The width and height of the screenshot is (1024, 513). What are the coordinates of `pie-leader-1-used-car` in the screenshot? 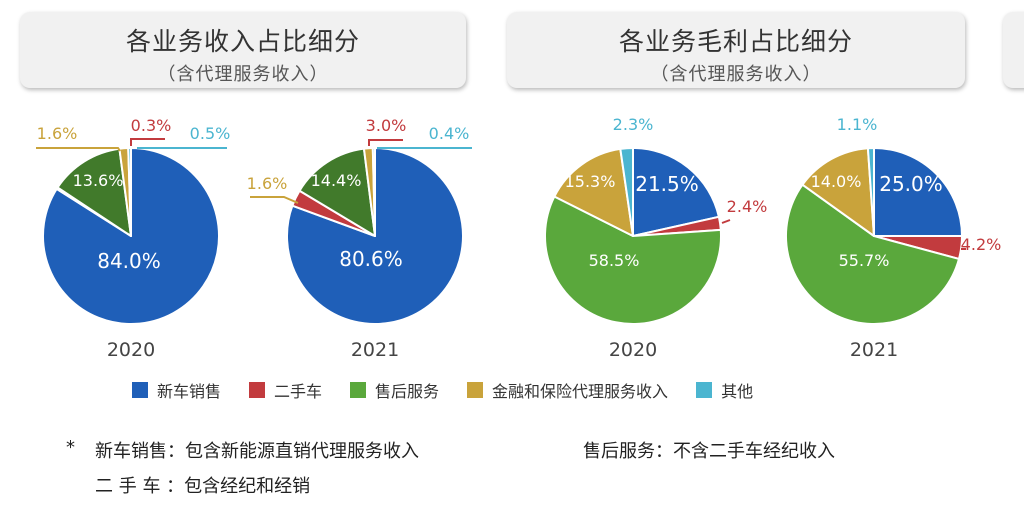 It's located at (385, 142).